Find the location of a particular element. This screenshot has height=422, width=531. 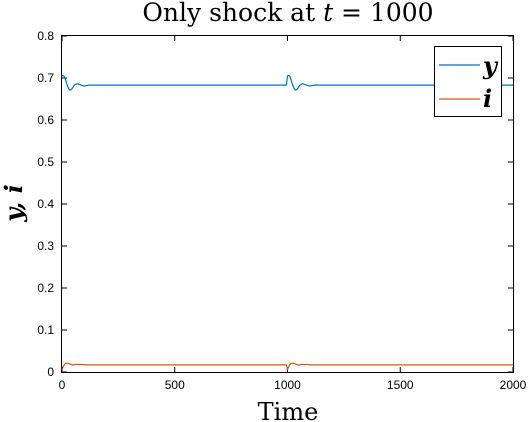

x-tick-label: 500 is located at coordinates (175, 385).